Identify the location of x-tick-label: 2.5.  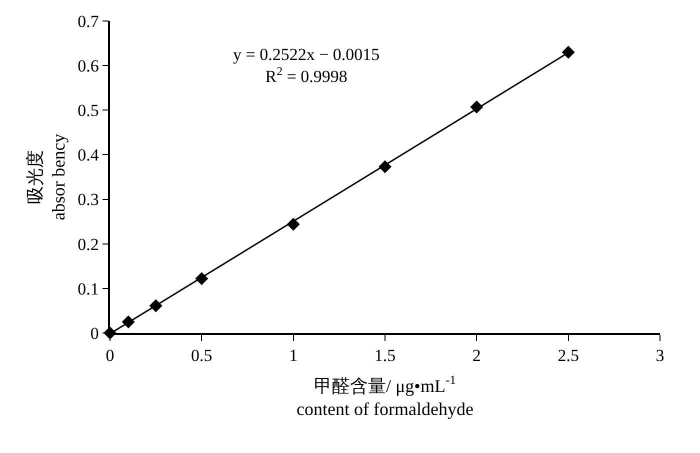
(568, 356).